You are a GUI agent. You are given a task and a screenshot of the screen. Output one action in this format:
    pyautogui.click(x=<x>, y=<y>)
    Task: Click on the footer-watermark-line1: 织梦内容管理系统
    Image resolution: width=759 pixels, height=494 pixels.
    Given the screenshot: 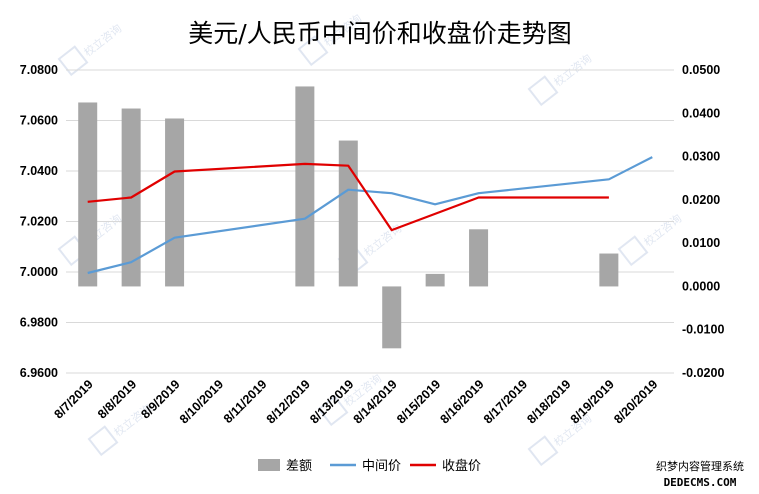 What is the action you would take?
    pyautogui.click(x=700, y=466)
    